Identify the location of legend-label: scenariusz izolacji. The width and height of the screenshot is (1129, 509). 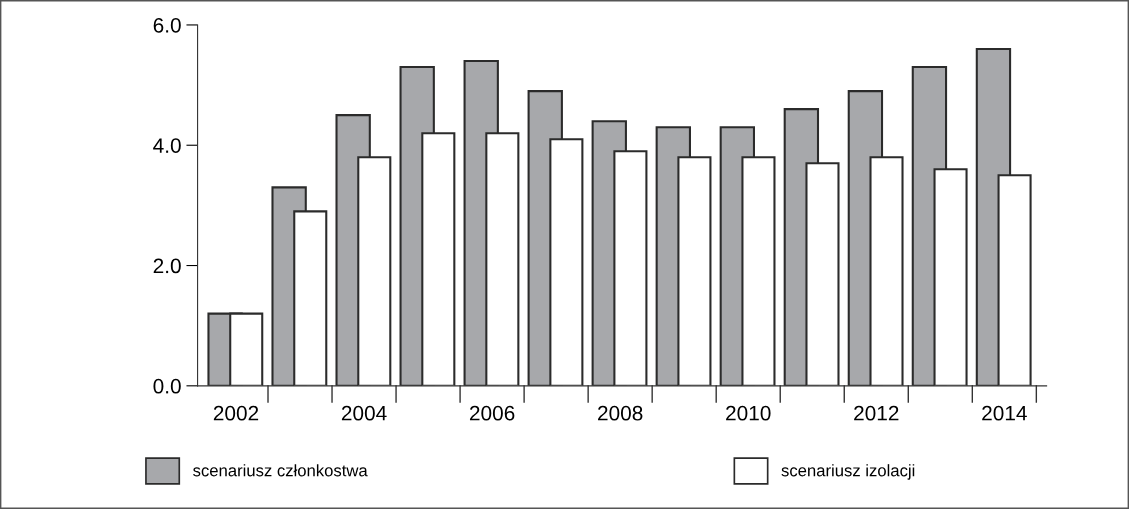
(848, 472).